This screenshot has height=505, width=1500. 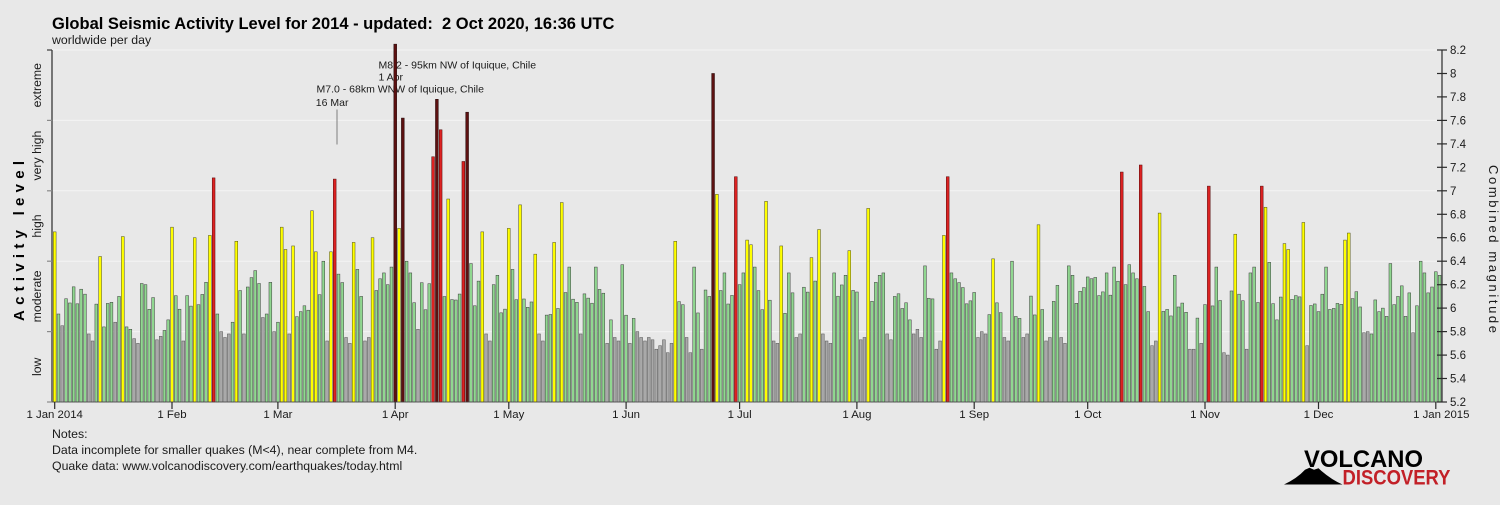 I want to click on svg-text: 7, so click(x=1453, y=192).